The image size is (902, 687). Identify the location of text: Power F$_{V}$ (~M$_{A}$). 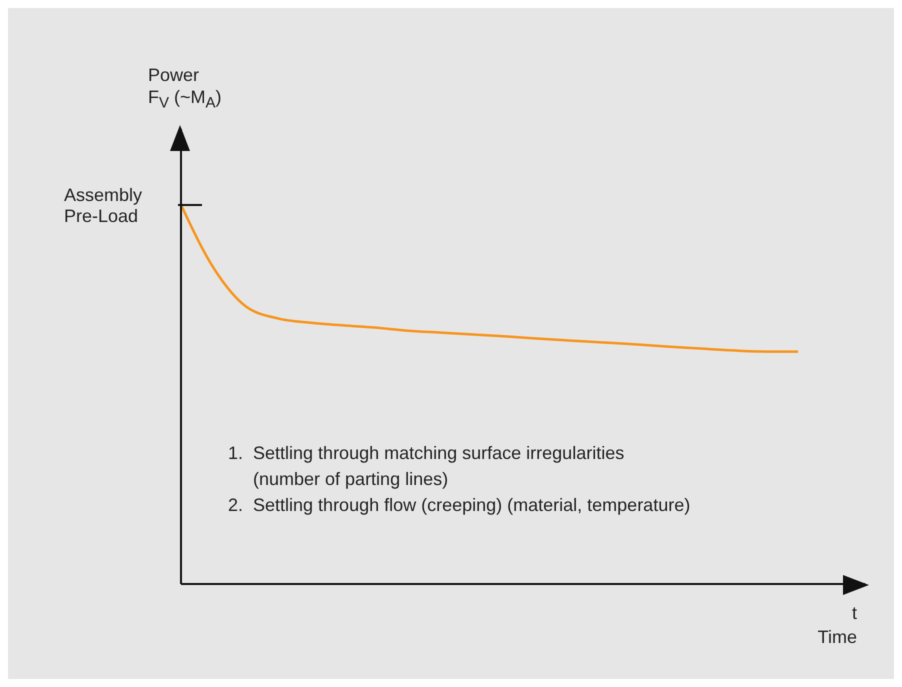
(185, 89).